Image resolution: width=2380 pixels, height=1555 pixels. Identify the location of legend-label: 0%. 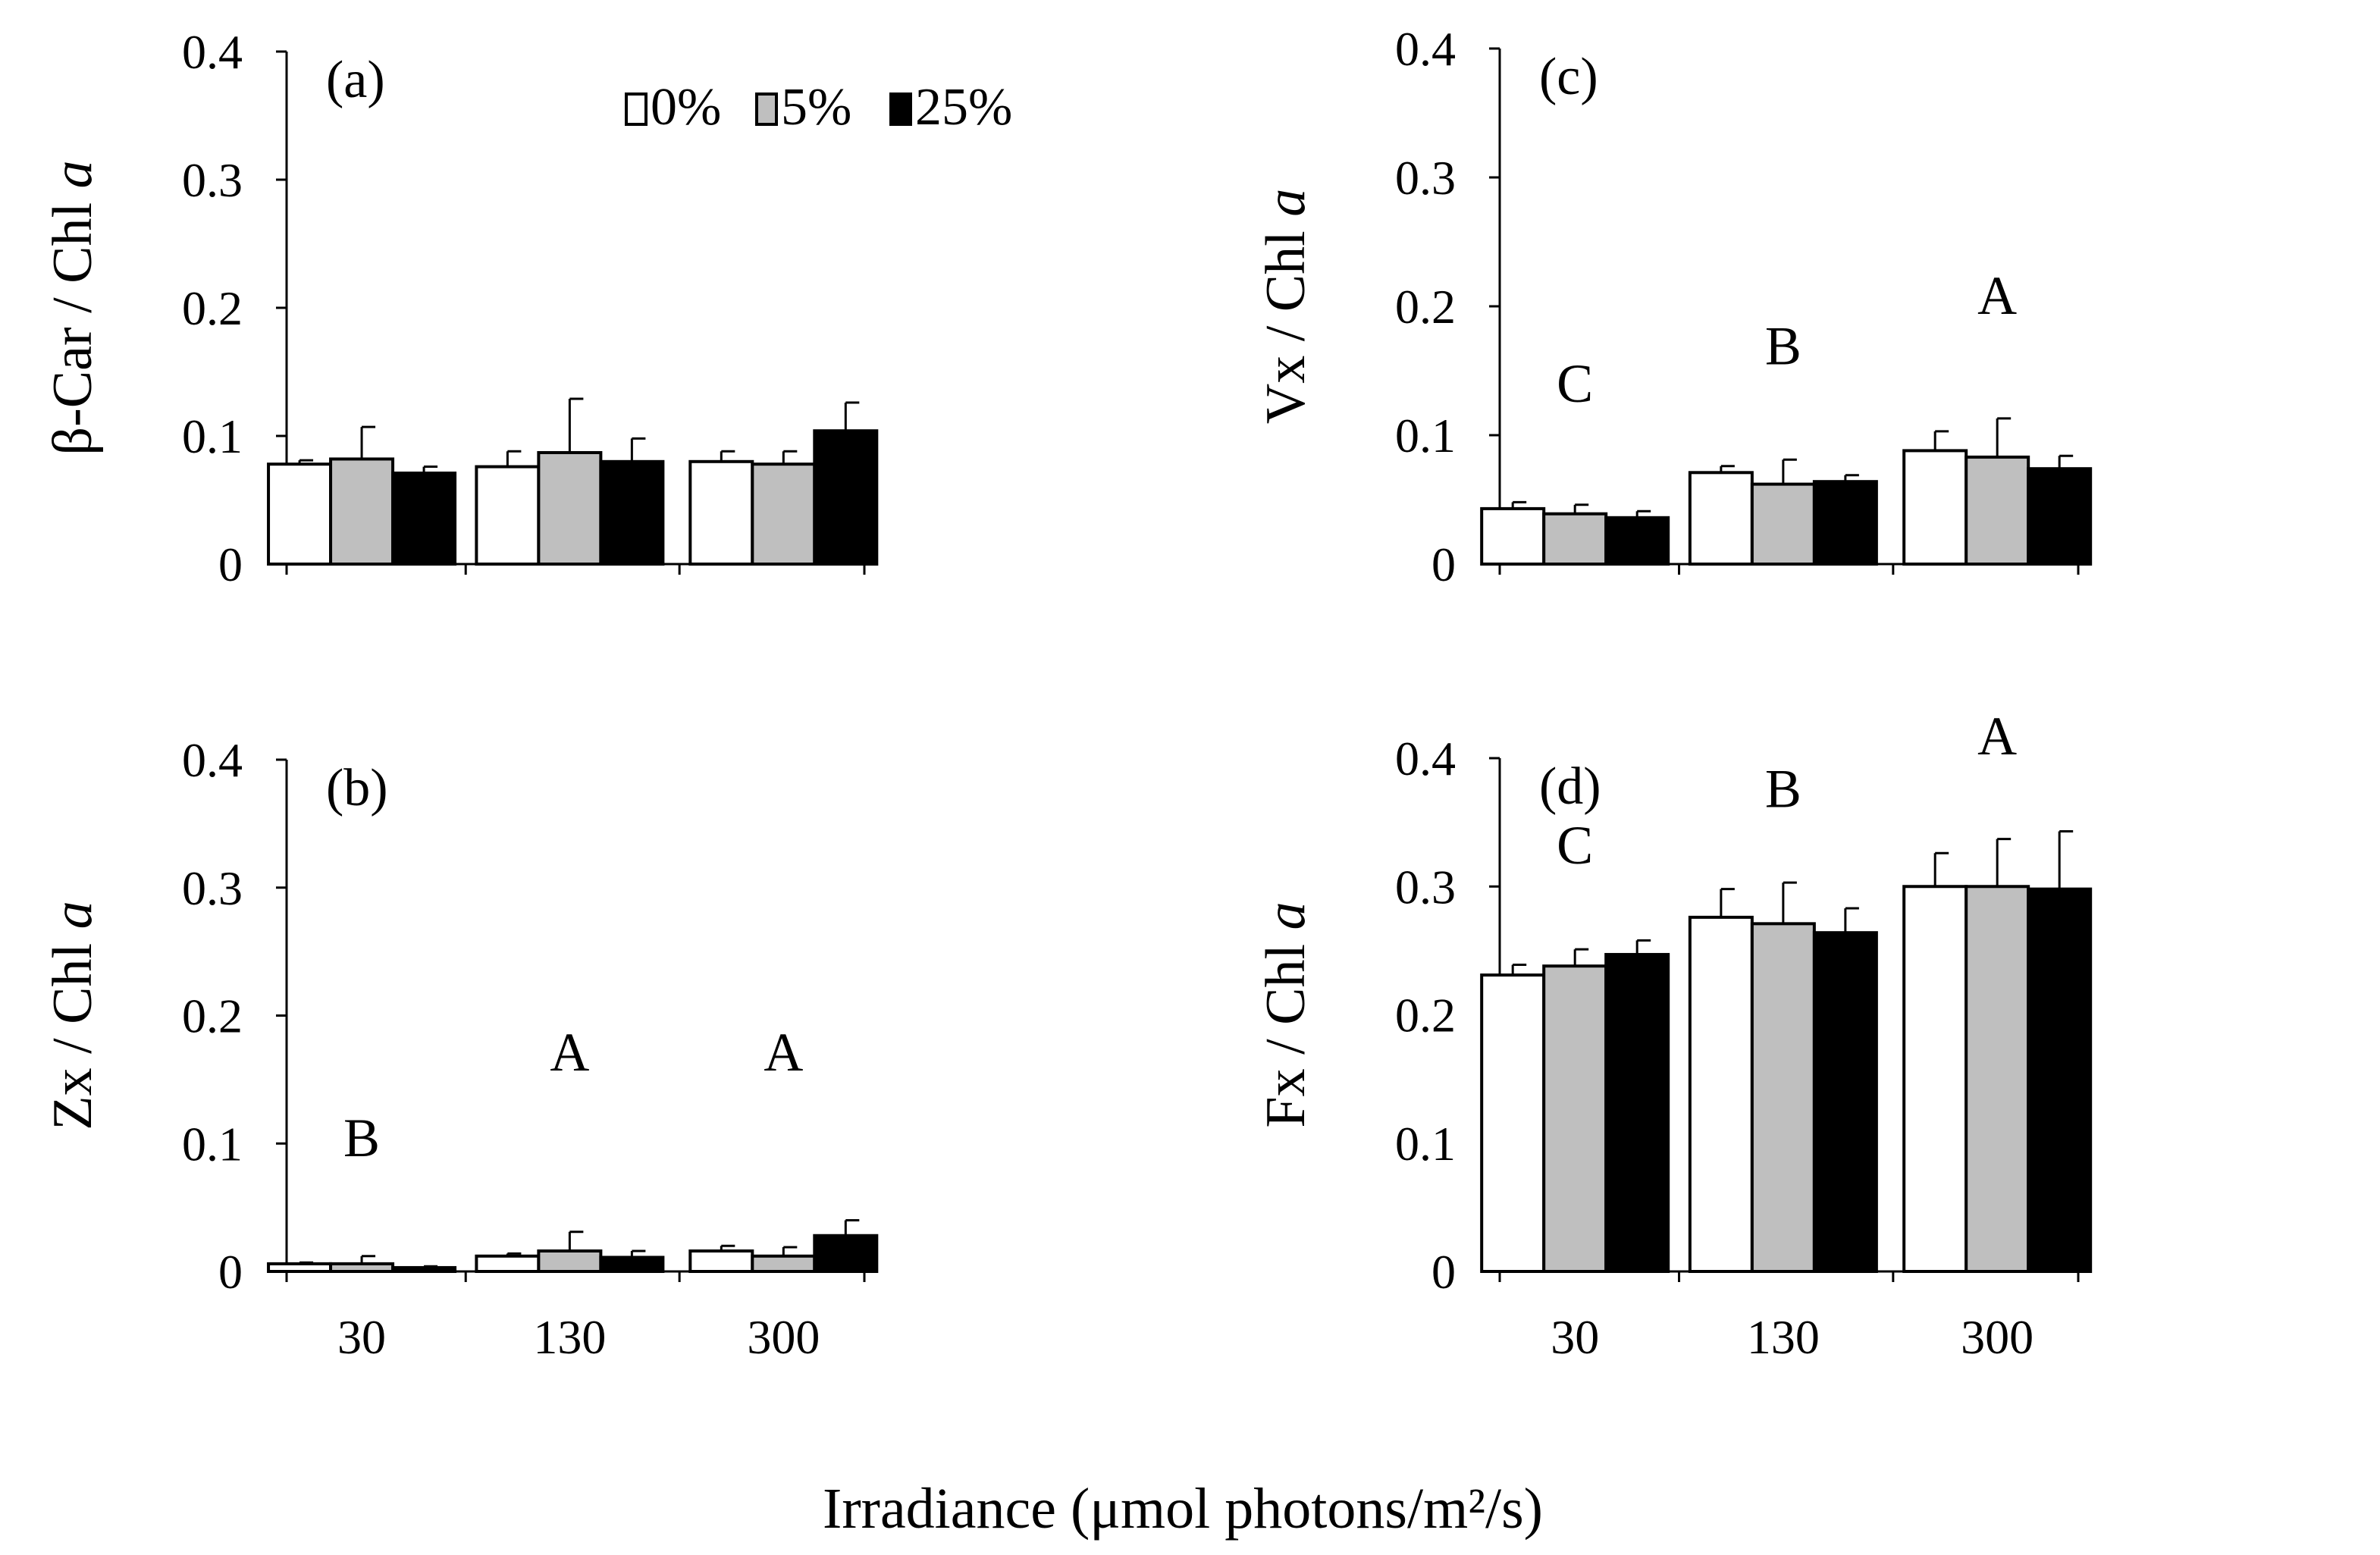
(686, 107).